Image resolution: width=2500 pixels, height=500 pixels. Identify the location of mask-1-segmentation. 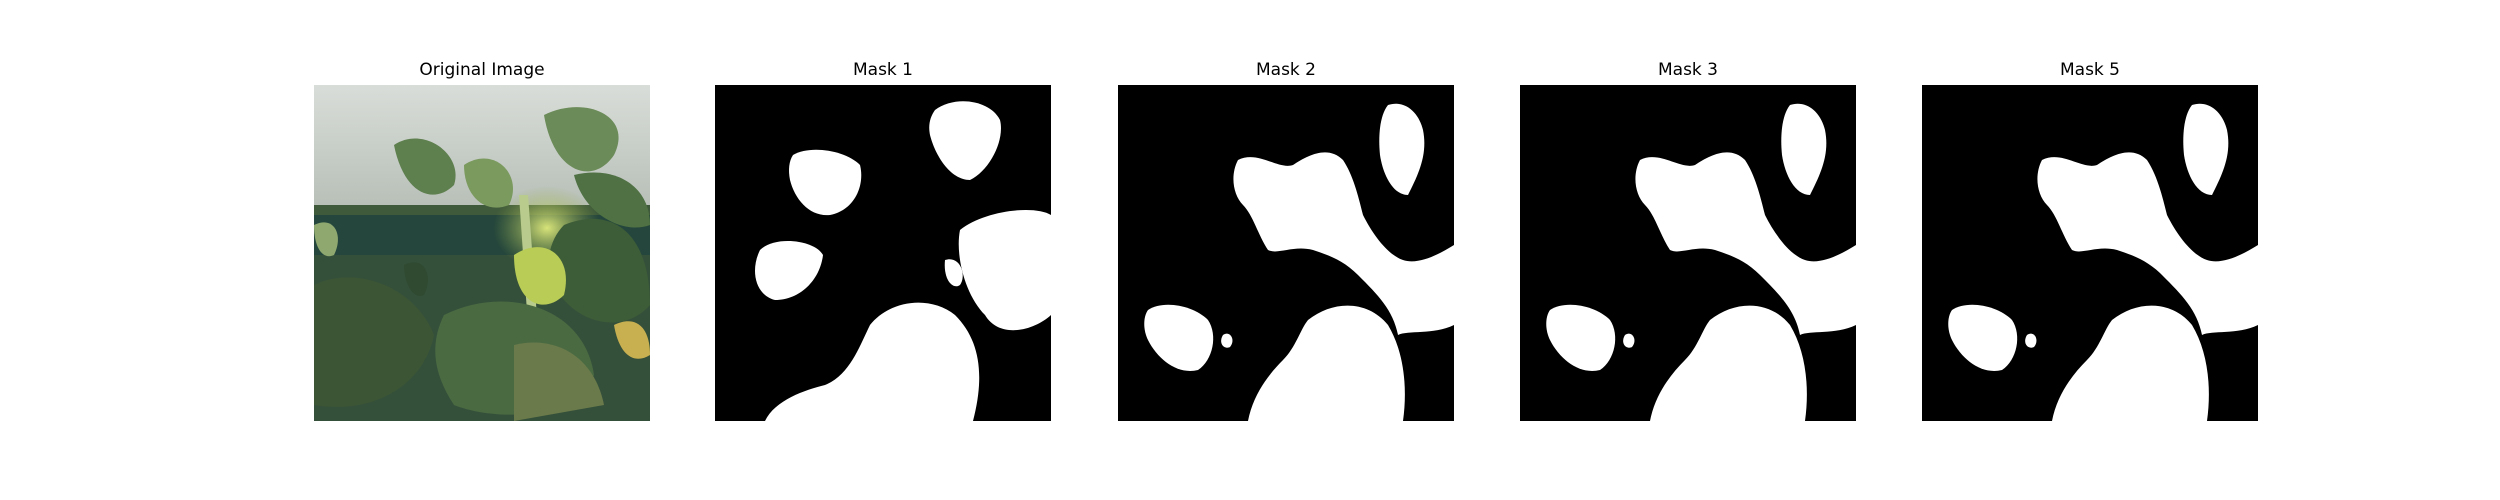
(883, 253).